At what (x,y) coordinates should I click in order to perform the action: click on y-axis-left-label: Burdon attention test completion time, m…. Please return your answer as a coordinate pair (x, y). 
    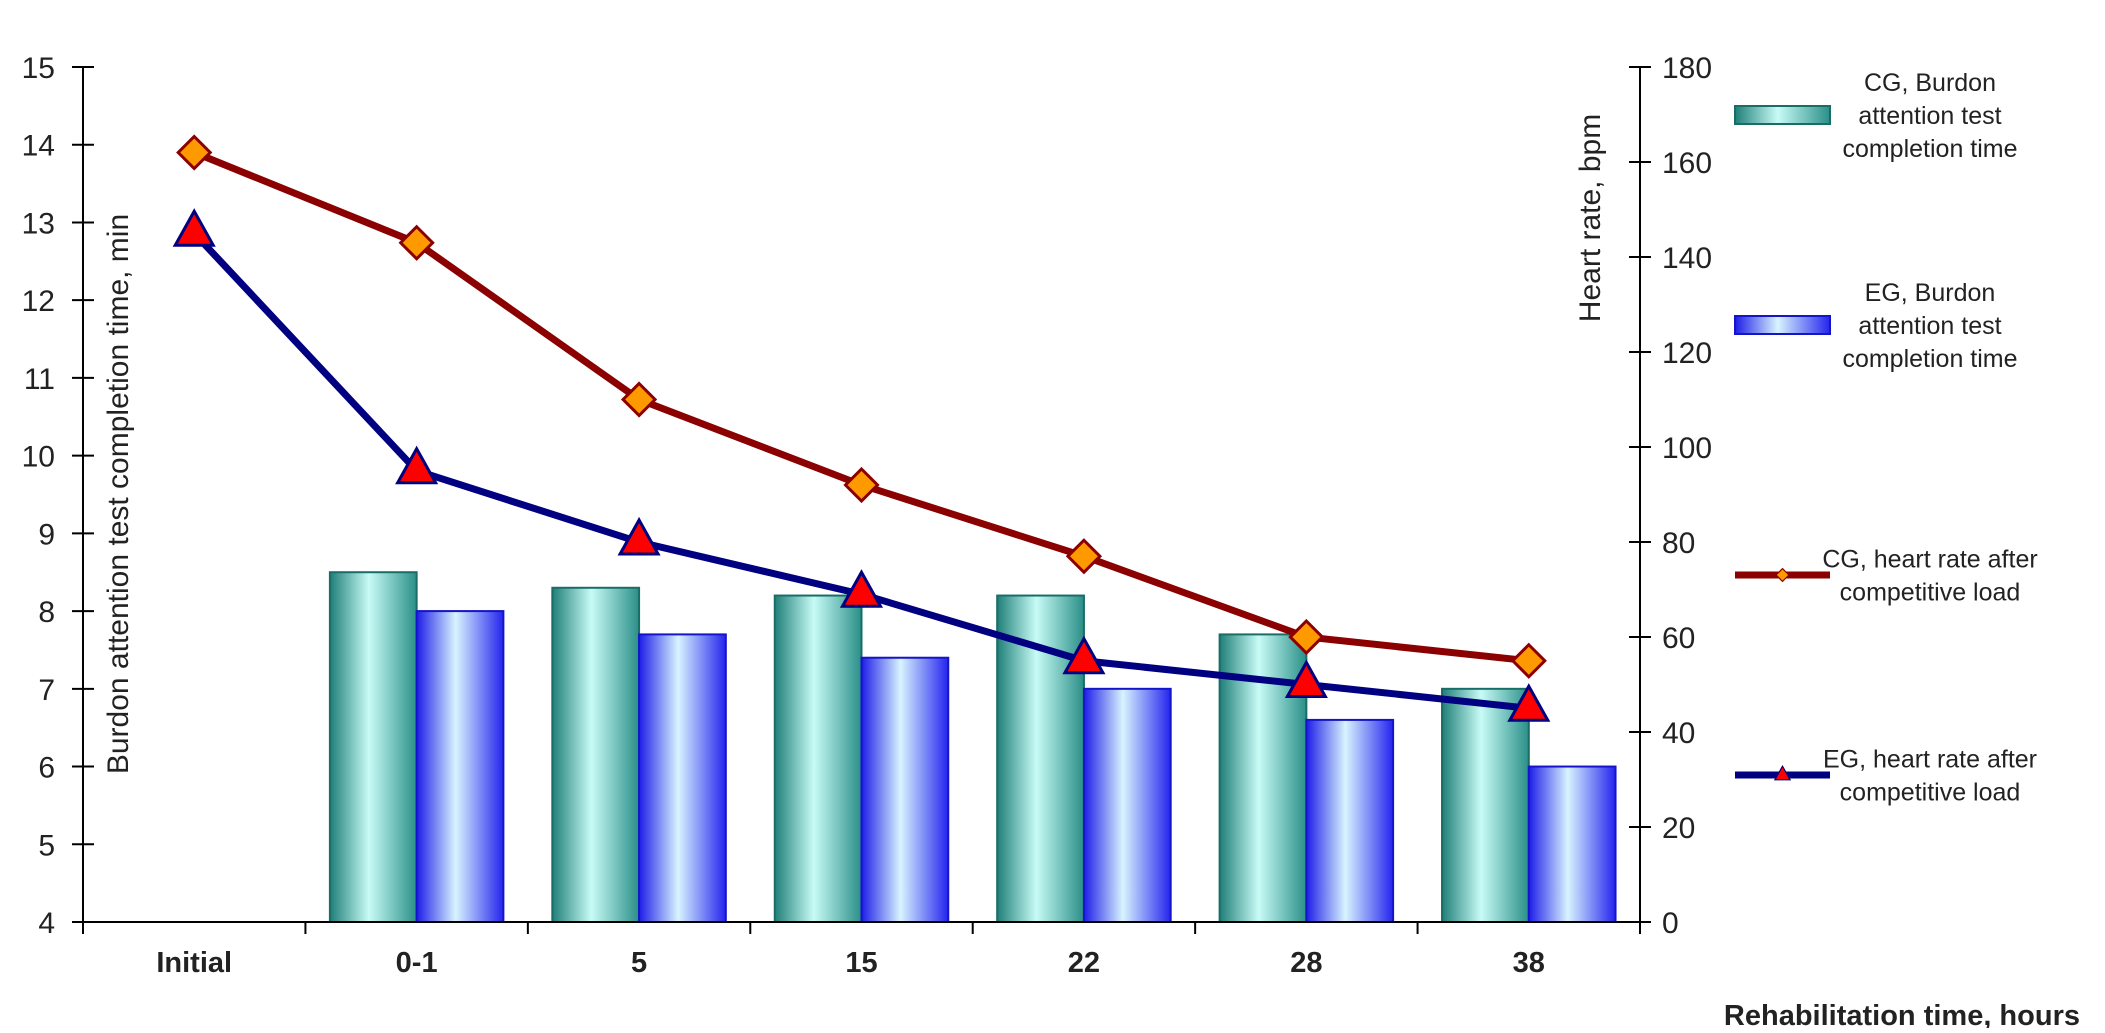
    Looking at the image, I should click on (118, 494).